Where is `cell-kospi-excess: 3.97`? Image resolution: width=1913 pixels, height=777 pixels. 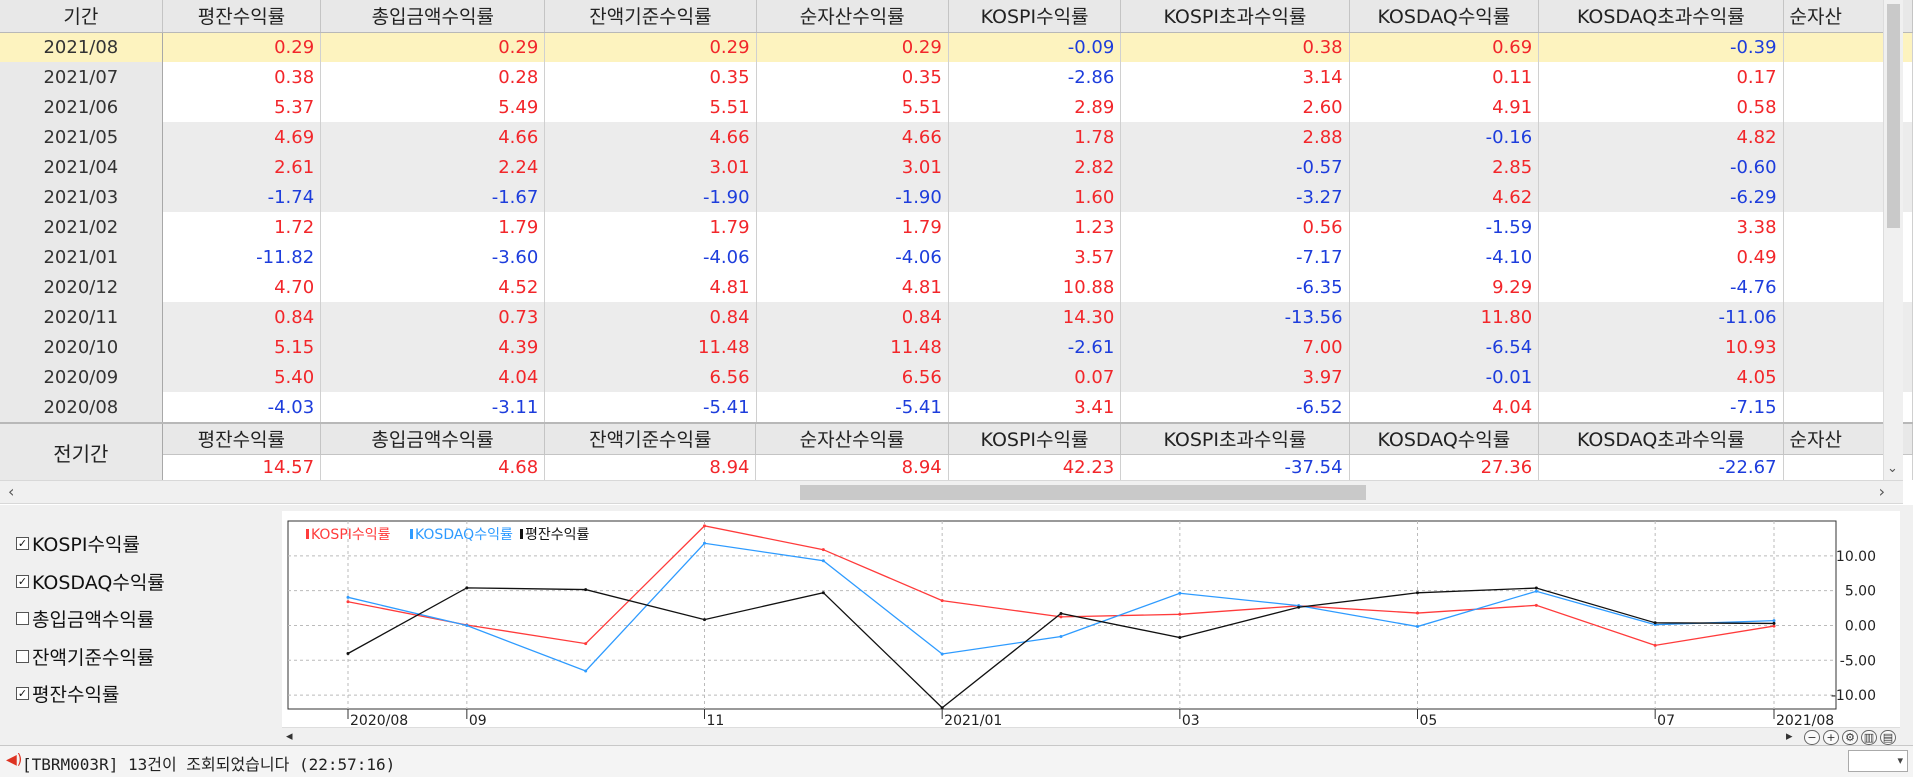
cell-kospi-excess: 3.97 is located at coordinates (1235, 377).